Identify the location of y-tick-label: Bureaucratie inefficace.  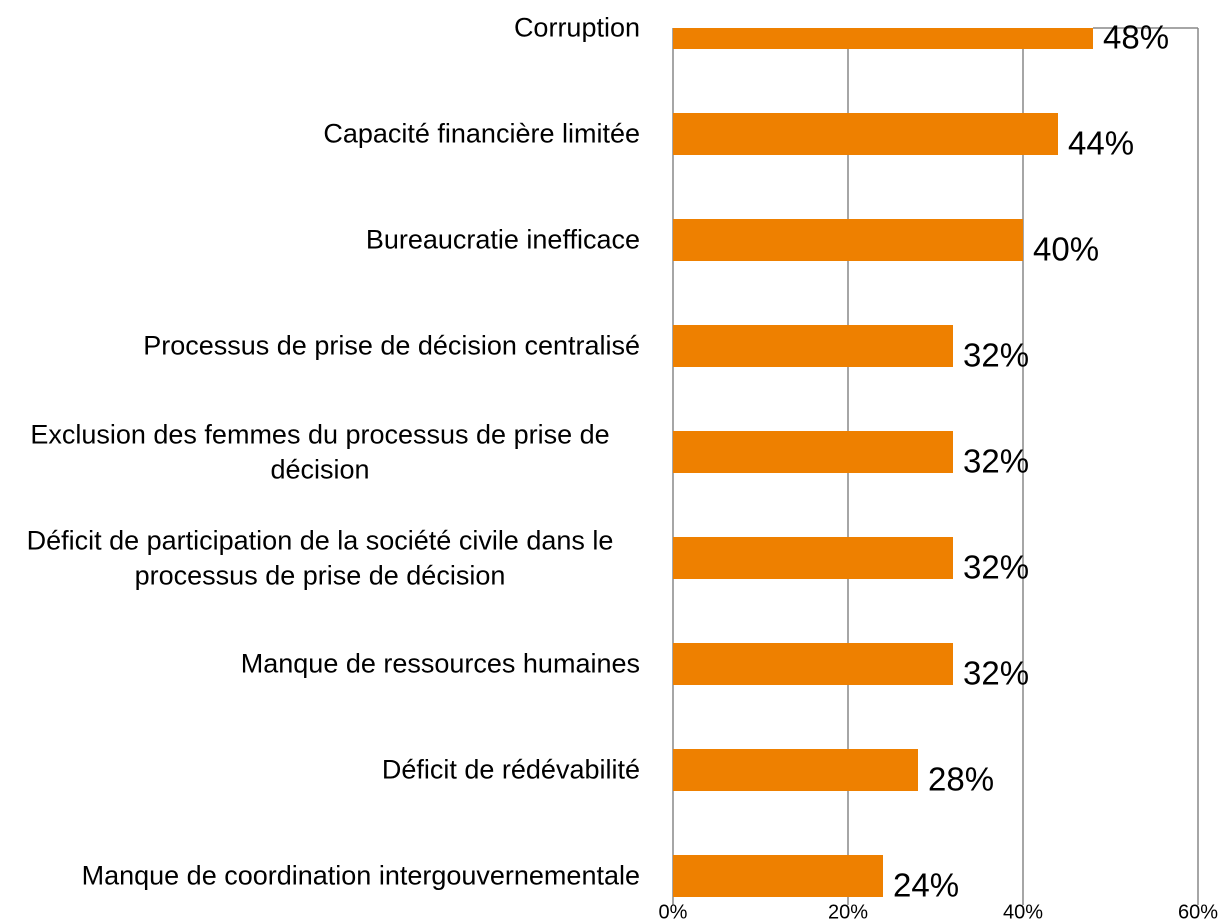
(502, 239).